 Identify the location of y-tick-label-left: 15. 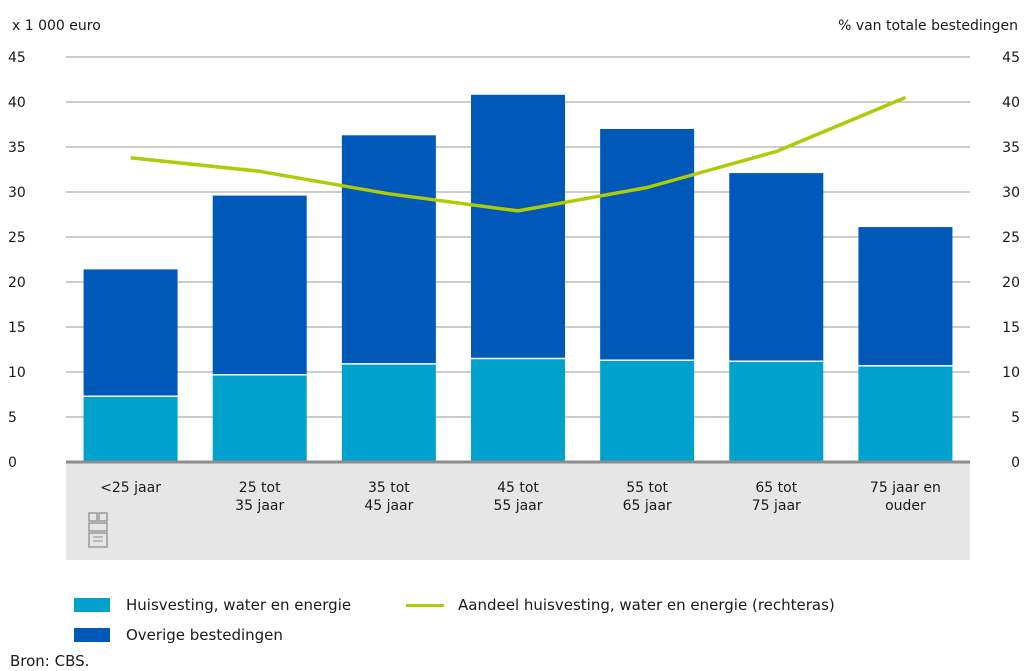
(17, 328).